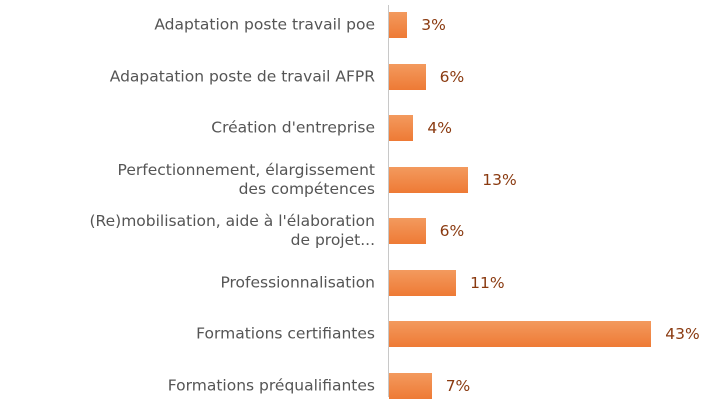  I want to click on category-axis, so click(388, 201).